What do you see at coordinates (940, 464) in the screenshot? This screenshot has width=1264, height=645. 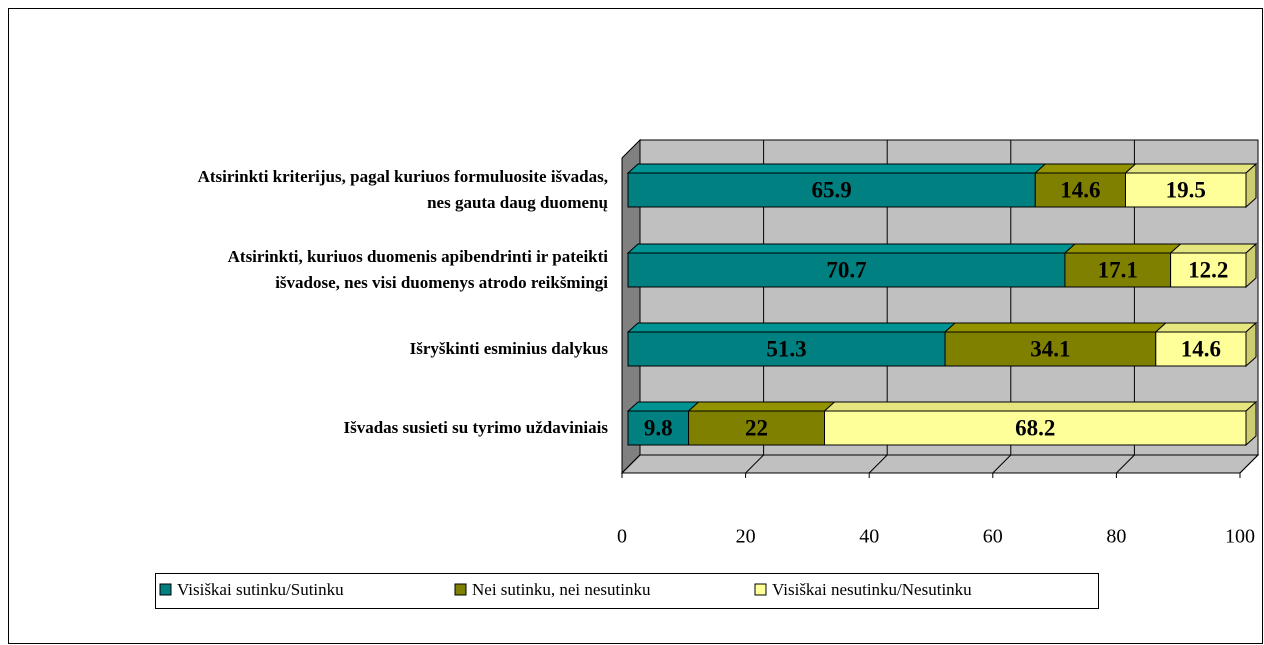 I see `floor` at bounding box center [940, 464].